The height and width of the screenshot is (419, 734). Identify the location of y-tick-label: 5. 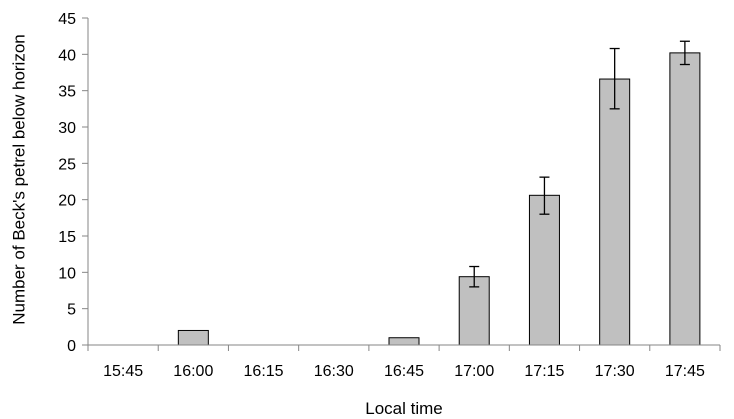
(71, 310).